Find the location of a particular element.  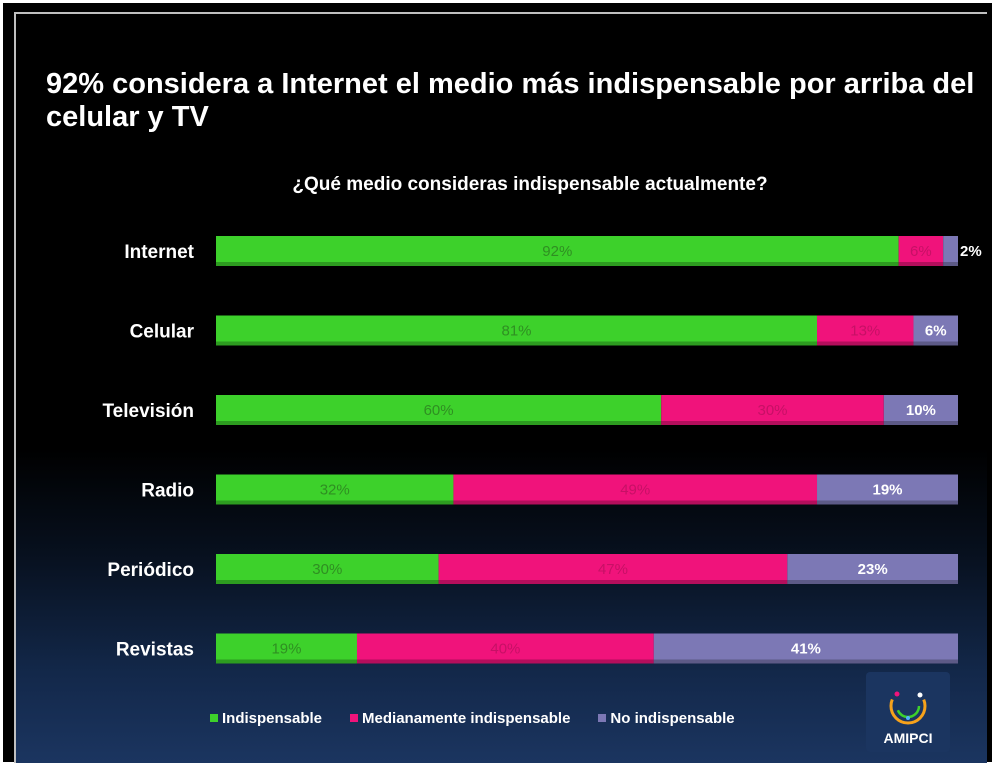

legend-swatch-medianamente is located at coordinates (354, 718).